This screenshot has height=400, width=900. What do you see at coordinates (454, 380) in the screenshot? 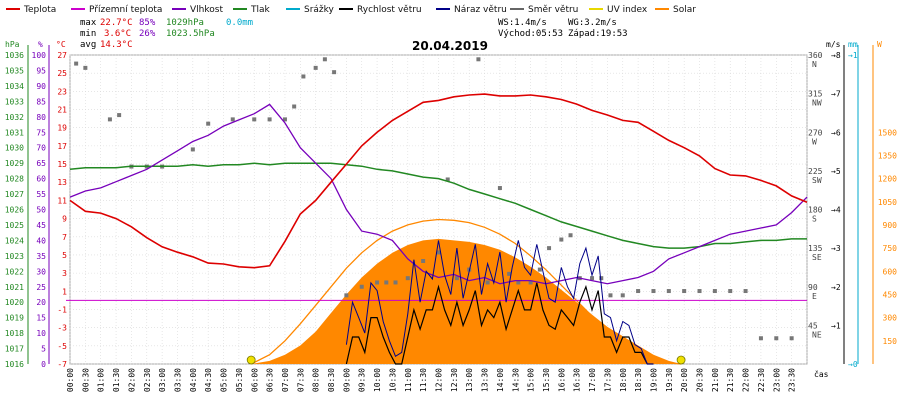
I see `x-tick: 12:30` at bounding box center [454, 380].